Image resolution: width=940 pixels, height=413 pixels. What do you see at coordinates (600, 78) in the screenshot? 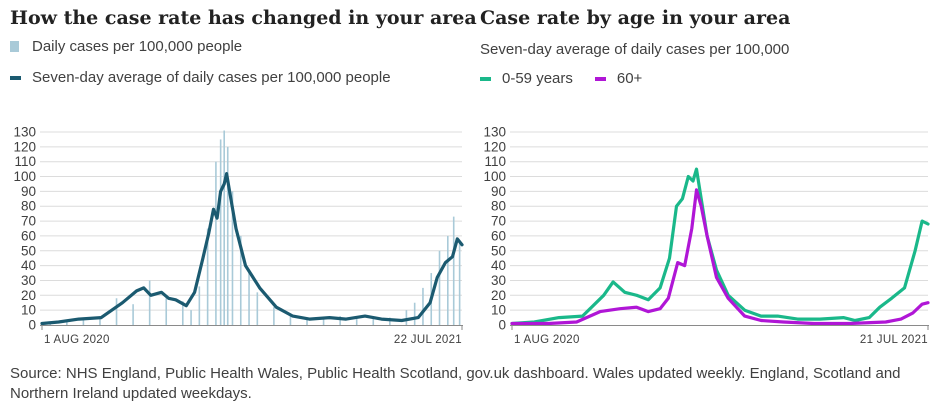
I see `old-swatch-icon` at bounding box center [600, 78].